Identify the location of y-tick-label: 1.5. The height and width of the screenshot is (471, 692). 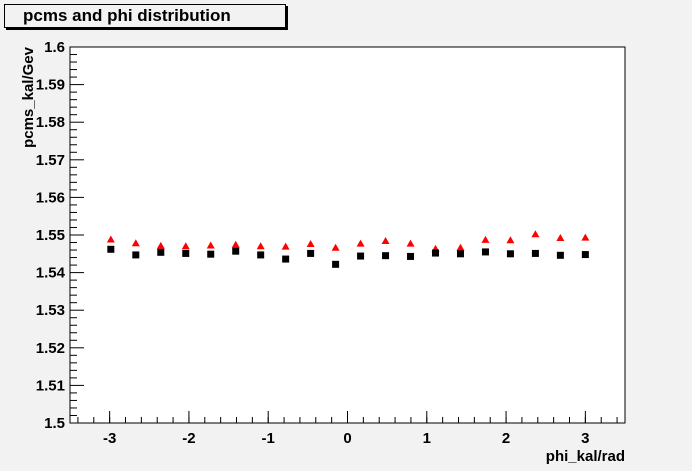
(54, 423).